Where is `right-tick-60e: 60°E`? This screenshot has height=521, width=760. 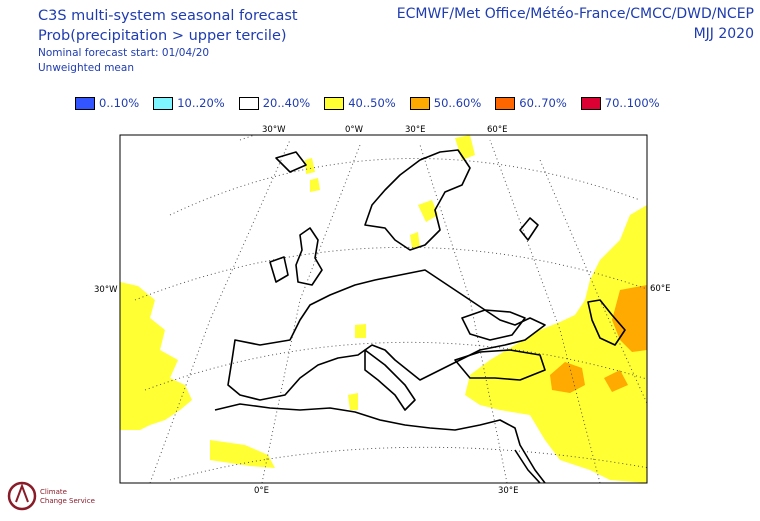 right-tick-60e: 60°E is located at coordinates (660, 289).